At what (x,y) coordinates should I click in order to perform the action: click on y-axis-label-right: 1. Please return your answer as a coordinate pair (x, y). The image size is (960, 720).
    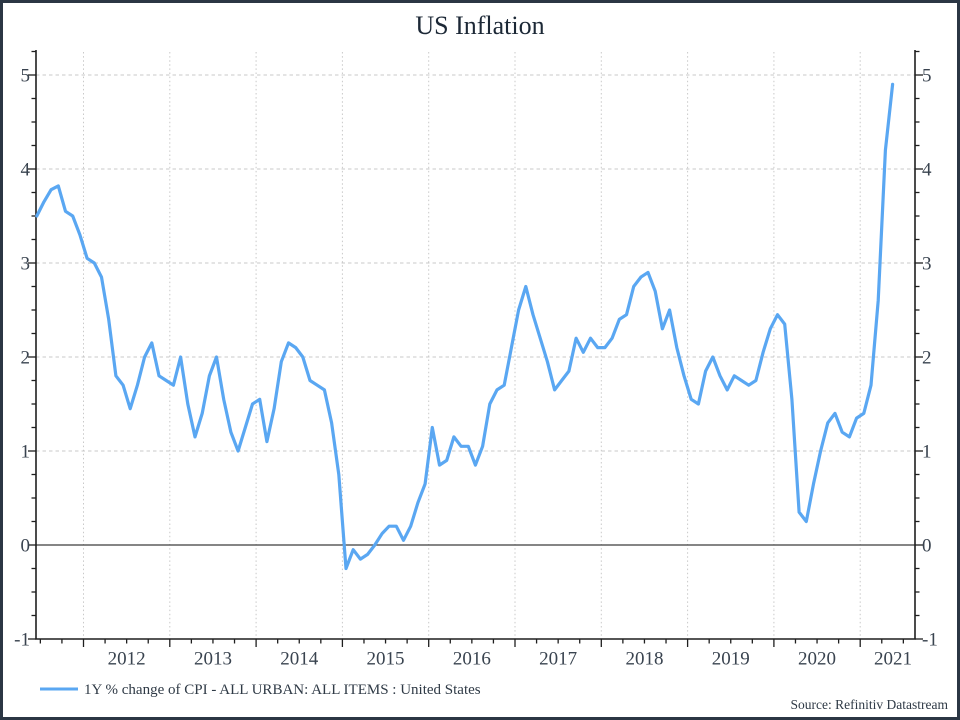
    Looking at the image, I should click on (927, 452).